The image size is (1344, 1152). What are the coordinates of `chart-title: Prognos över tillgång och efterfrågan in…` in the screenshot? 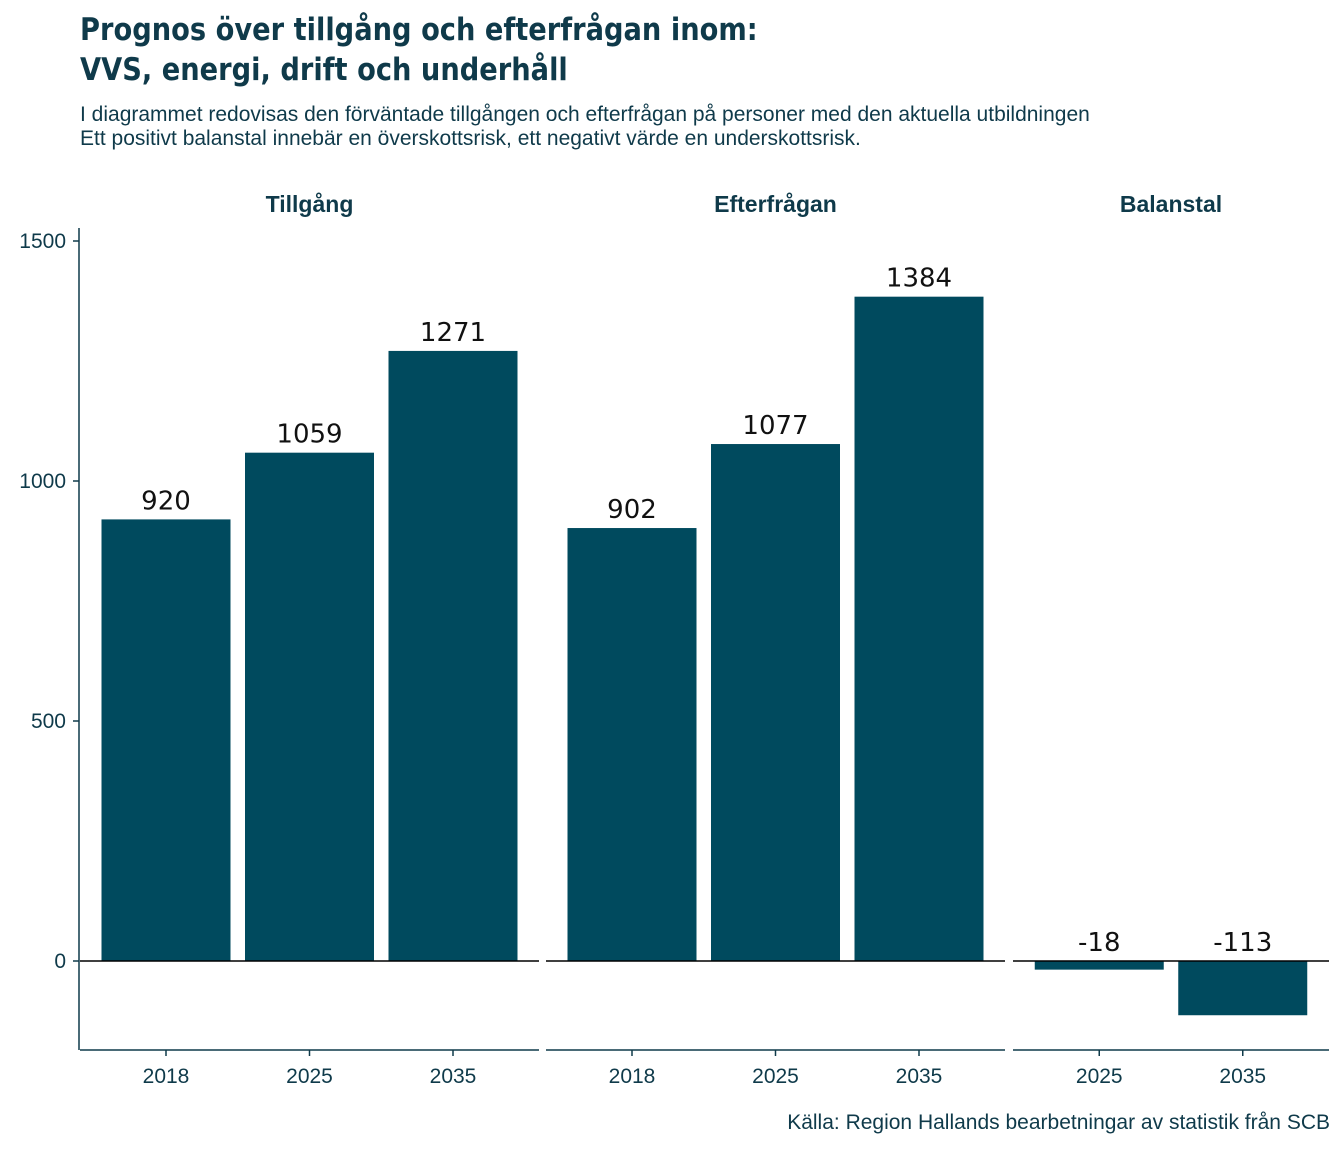 It's located at (419, 50).